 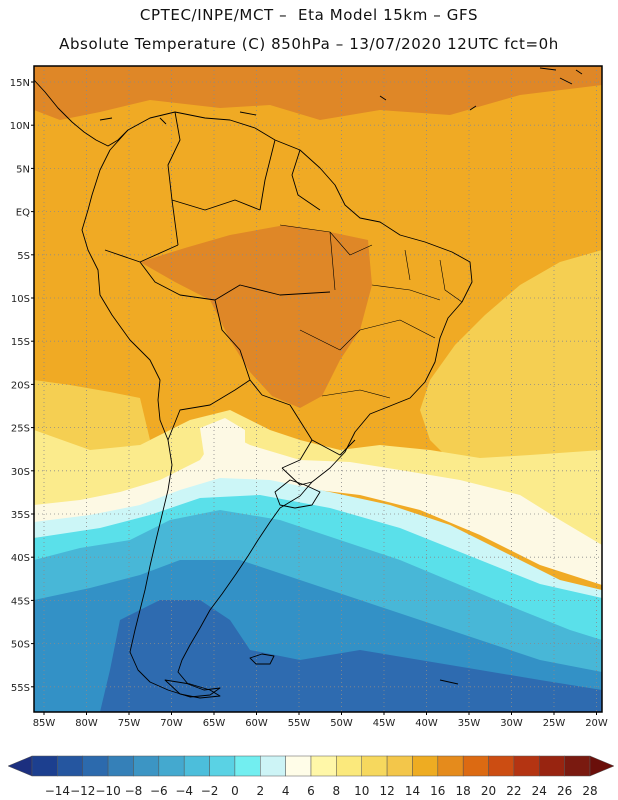 What do you see at coordinates (384, 723) in the screenshot?
I see `lon-label: 45W` at bounding box center [384, 723].